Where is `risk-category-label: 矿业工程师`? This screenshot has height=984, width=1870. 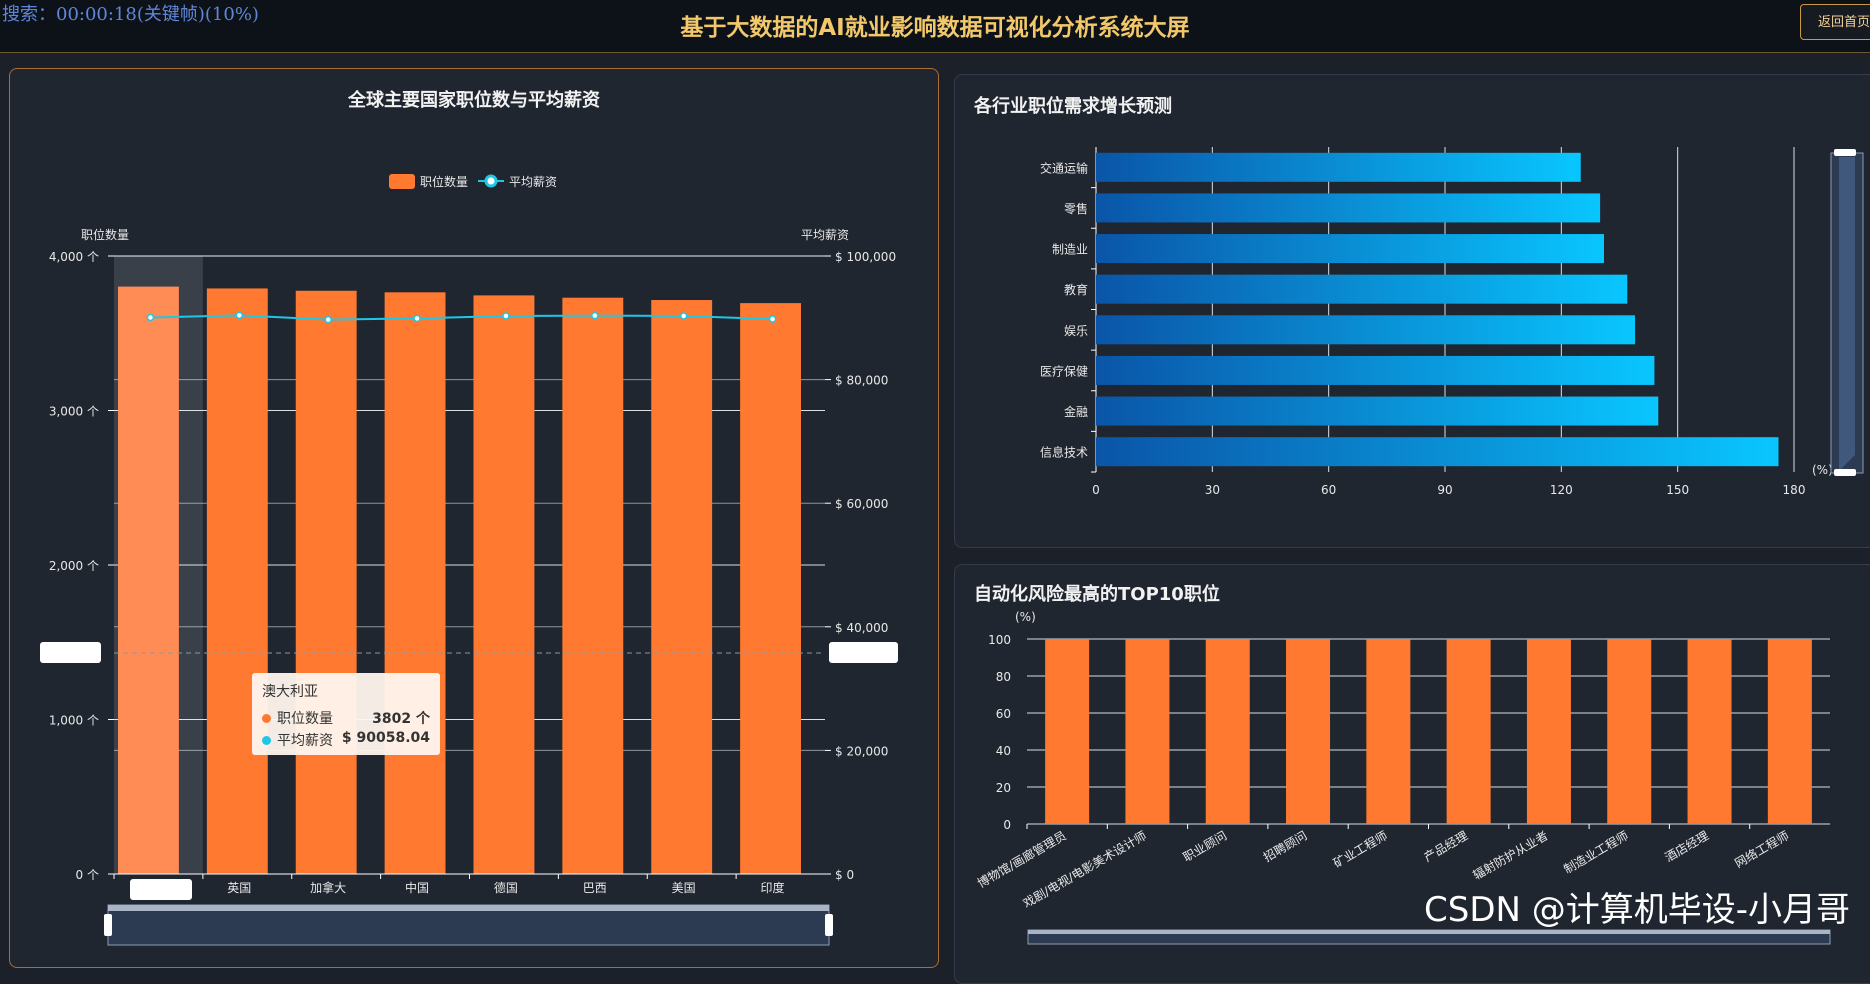 risk-category-label: 矿业工程师 is located at coordinates (1359, 849).